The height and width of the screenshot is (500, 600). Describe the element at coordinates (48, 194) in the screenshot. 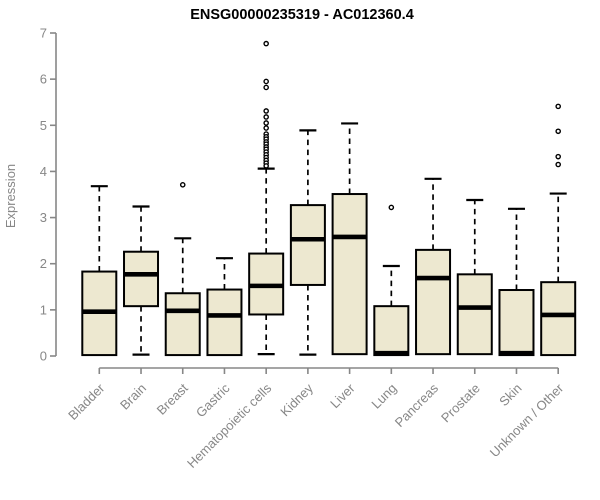

I see `y-axis: 0 1 2 3 4 5 6 7` at that location.